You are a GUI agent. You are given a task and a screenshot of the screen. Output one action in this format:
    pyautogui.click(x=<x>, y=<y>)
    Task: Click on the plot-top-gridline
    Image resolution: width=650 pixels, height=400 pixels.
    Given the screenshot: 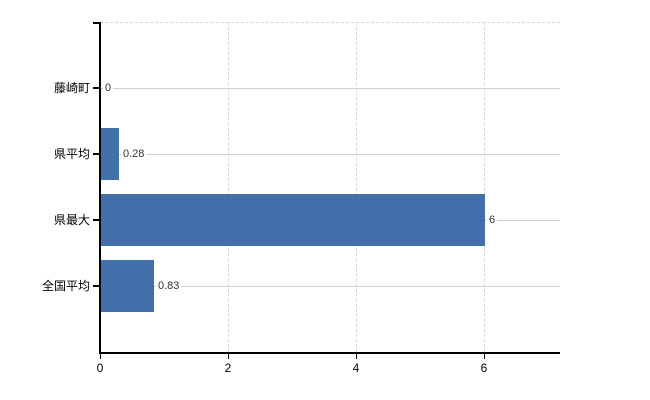 What is the action you would take?
    pyautogui.click(x=330, y=22)
    